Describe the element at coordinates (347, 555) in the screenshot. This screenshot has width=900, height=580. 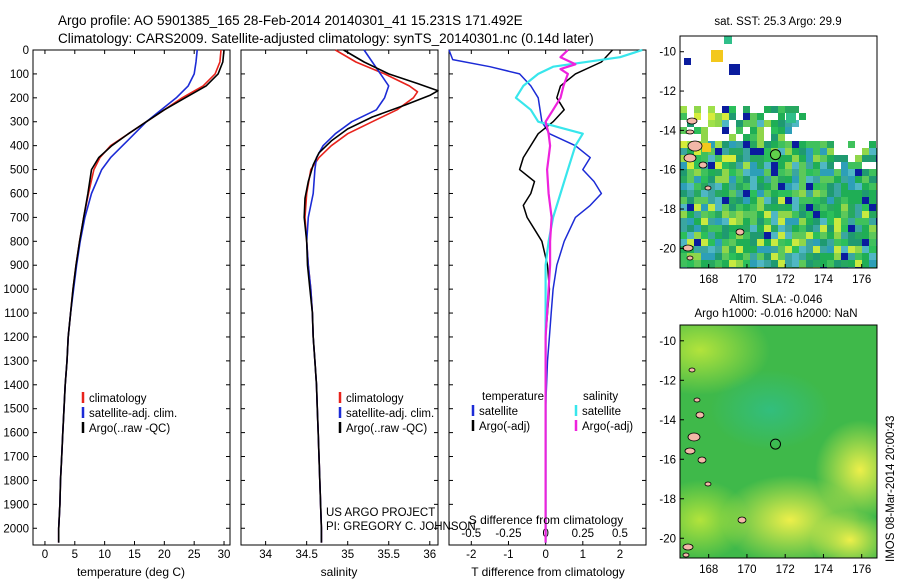
I see `x-tick-label: 35` at that location.